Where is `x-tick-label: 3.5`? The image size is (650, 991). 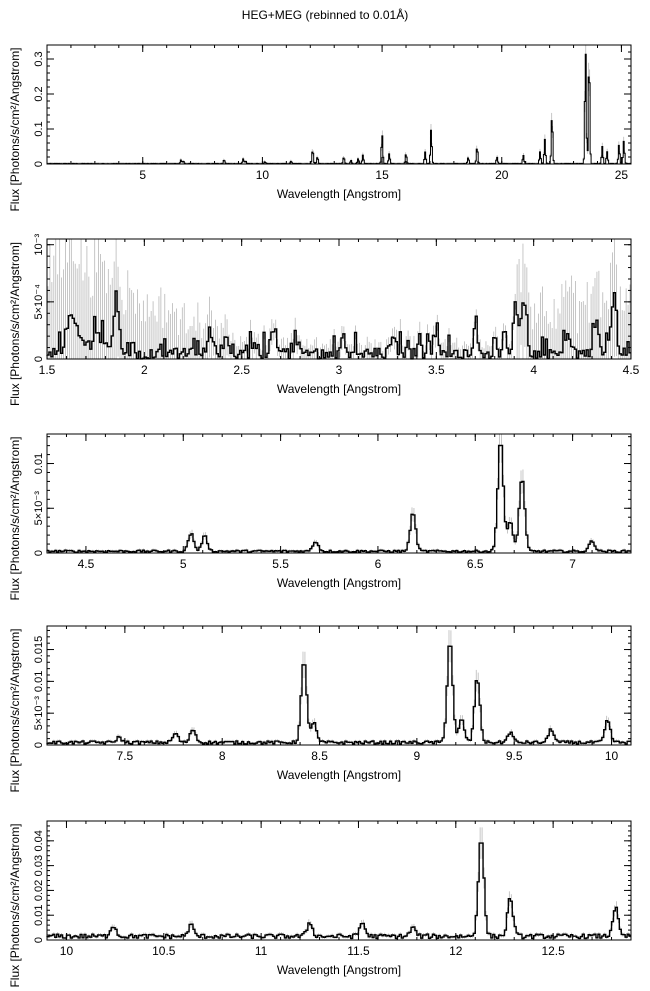 x-tick-label: 3.5 is located at coordinates (436, 370).